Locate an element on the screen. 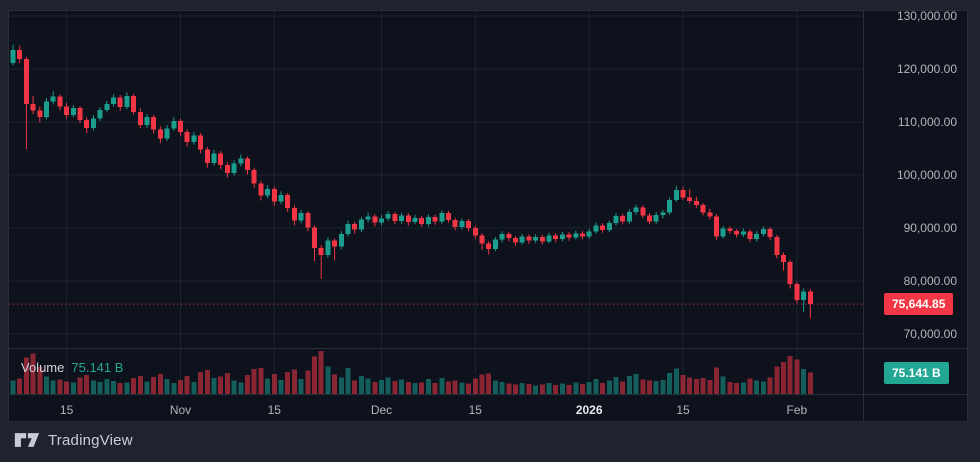  volume-legend-value: 75.141 B is located at coordinates (97, 367).